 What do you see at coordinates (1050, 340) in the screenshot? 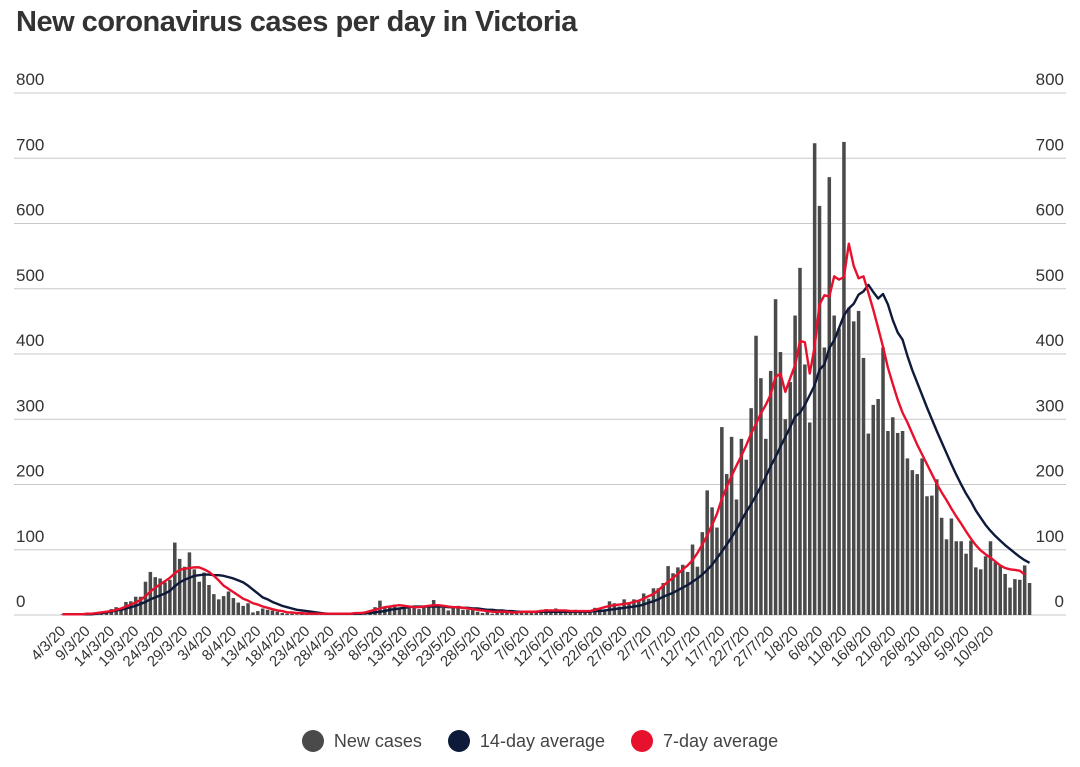
I see `y-tick-right-400: 400` at bounding box center [1050, 340].